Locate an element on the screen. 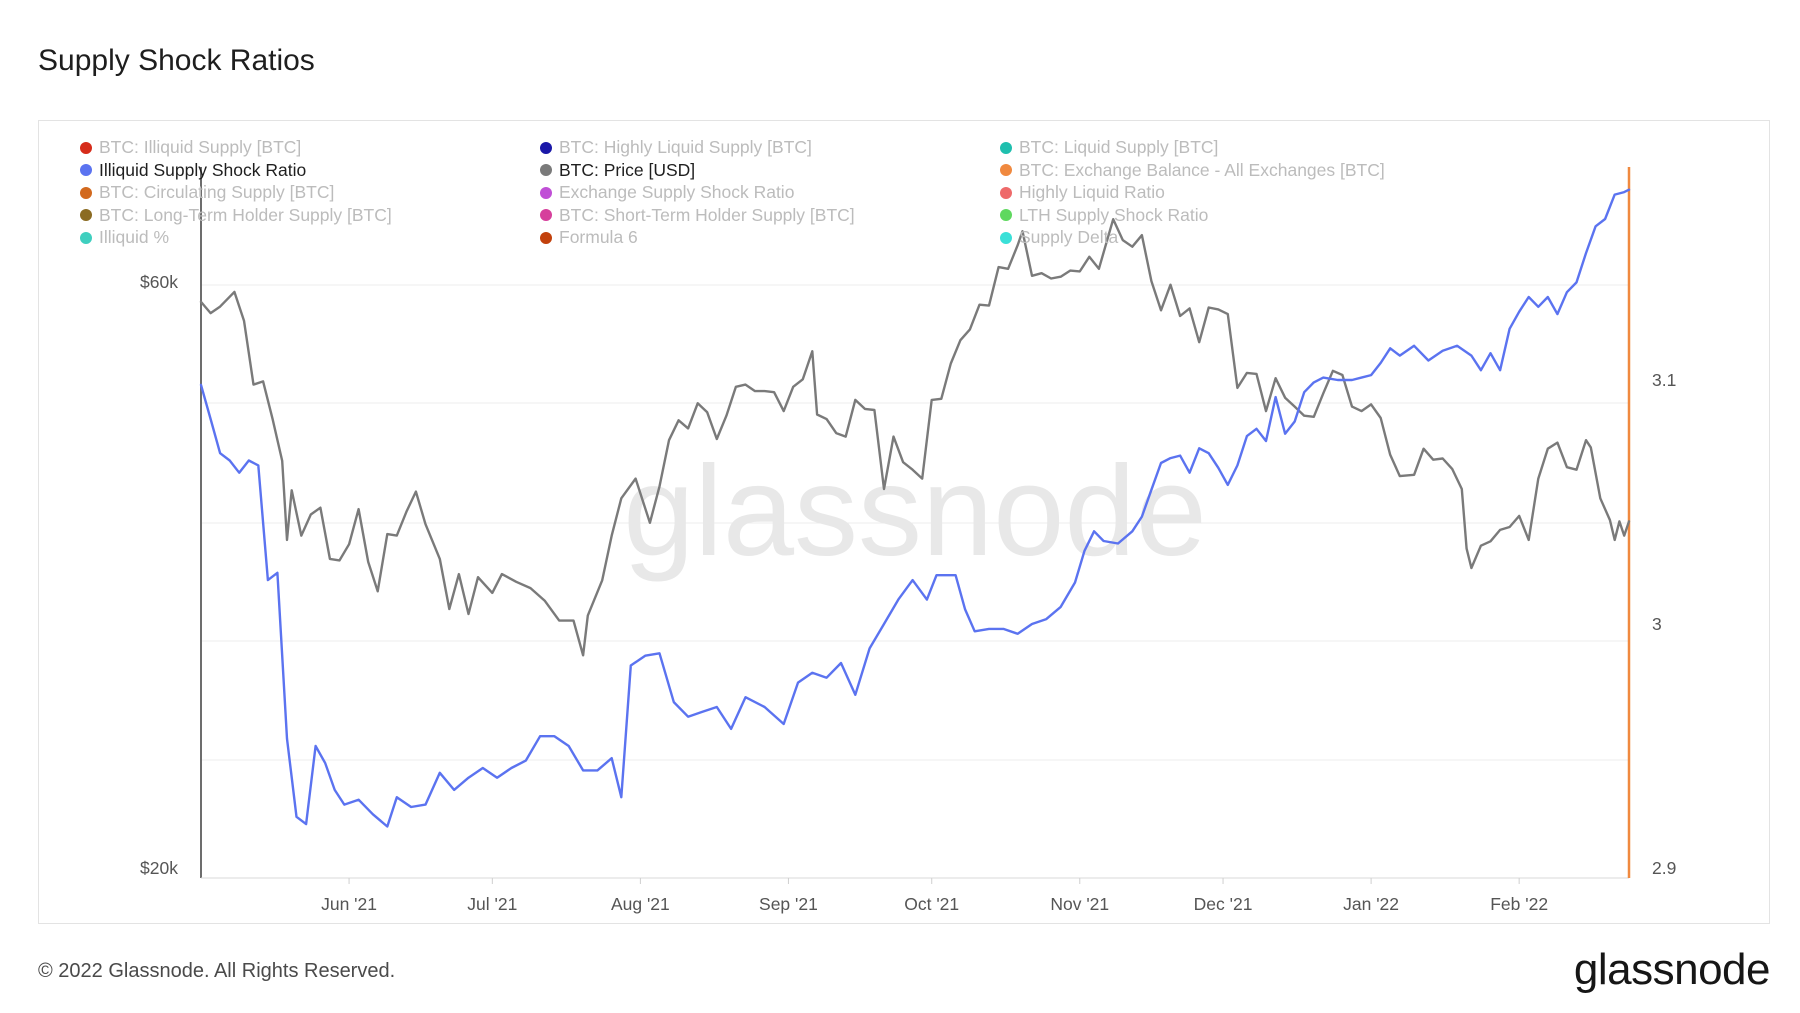  x-tick-label: Aug '21 is located at coordinates (640, 904).